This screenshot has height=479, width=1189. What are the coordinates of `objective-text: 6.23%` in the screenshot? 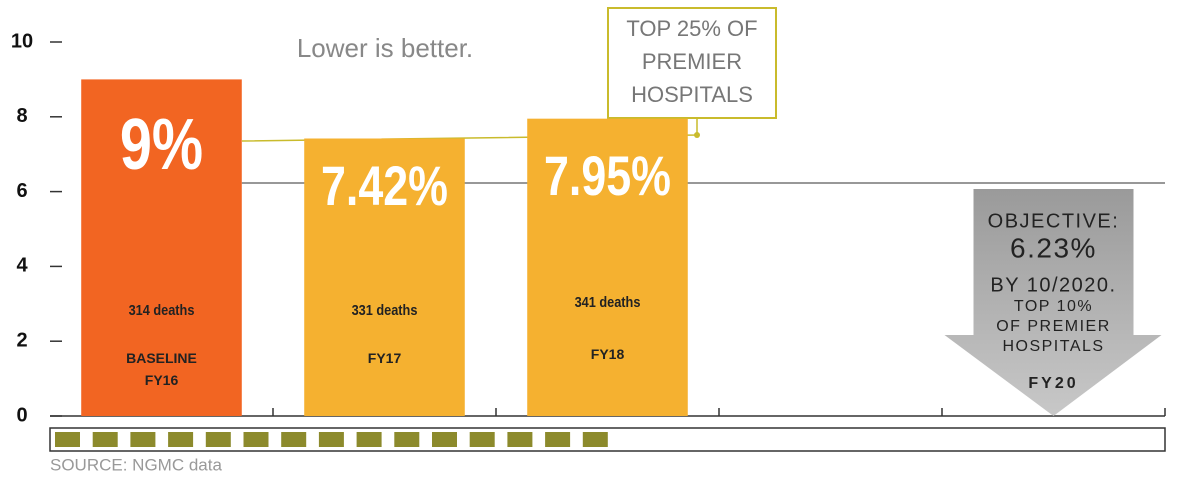 It's located at (1053, 247).